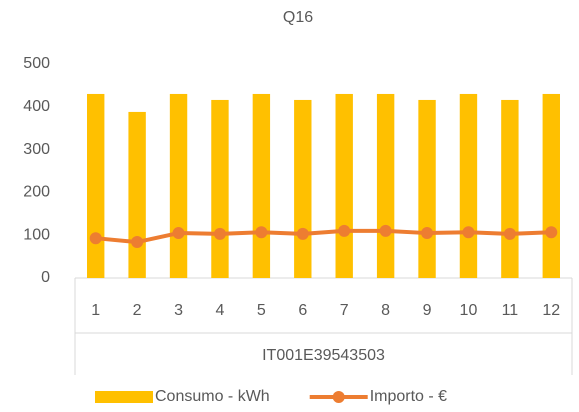 Image resolution: width=579 pixels, height=412 pixels. I want to click on y-tick-label: 500, so click(36, 63).